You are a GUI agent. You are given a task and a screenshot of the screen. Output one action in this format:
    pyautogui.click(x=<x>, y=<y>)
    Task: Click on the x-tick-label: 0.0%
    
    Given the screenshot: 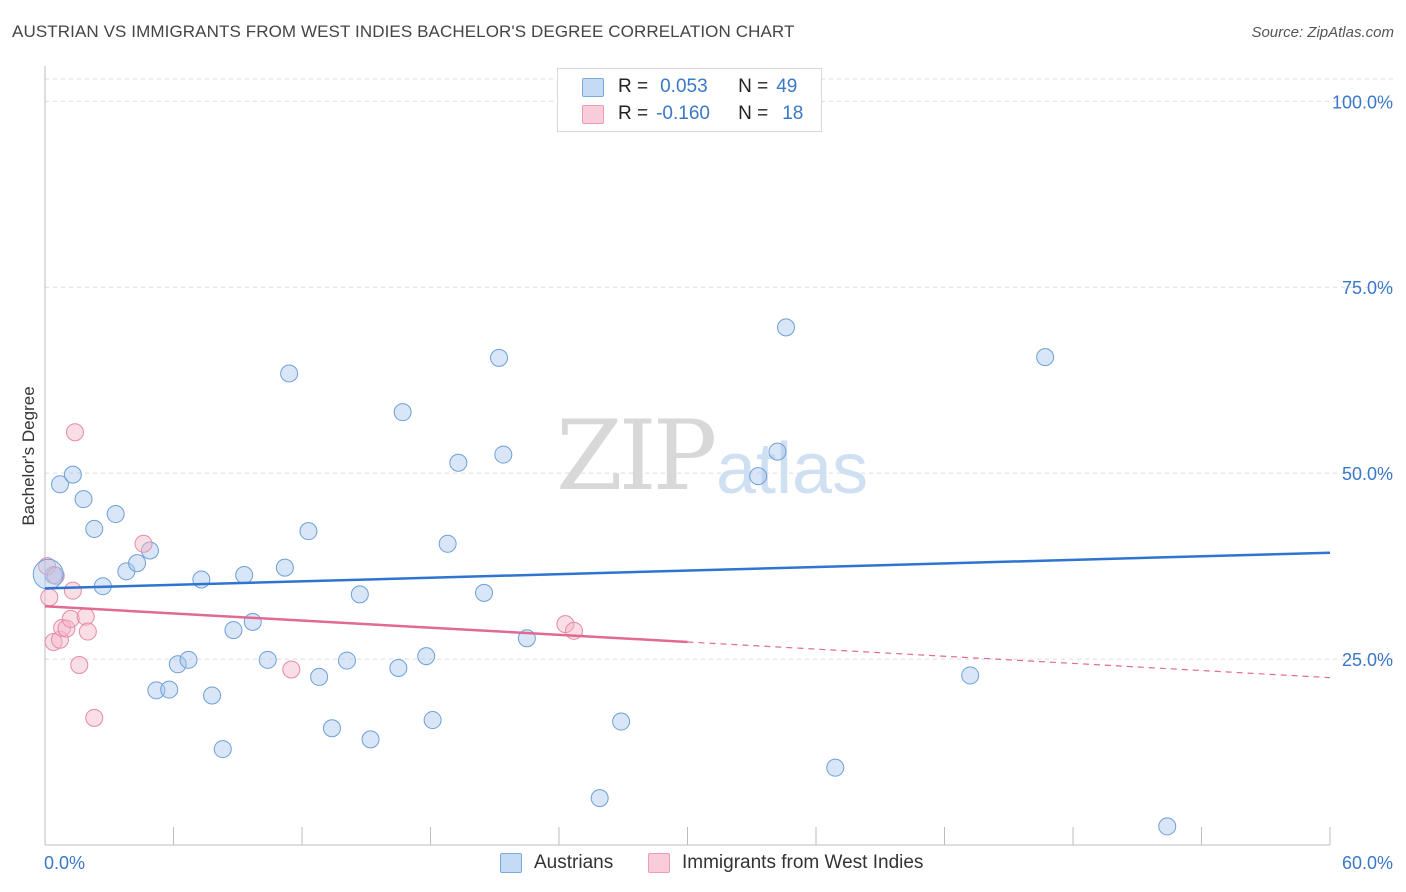 What is the action you would take?
    pyautogui.click(x=64, y=863)
    